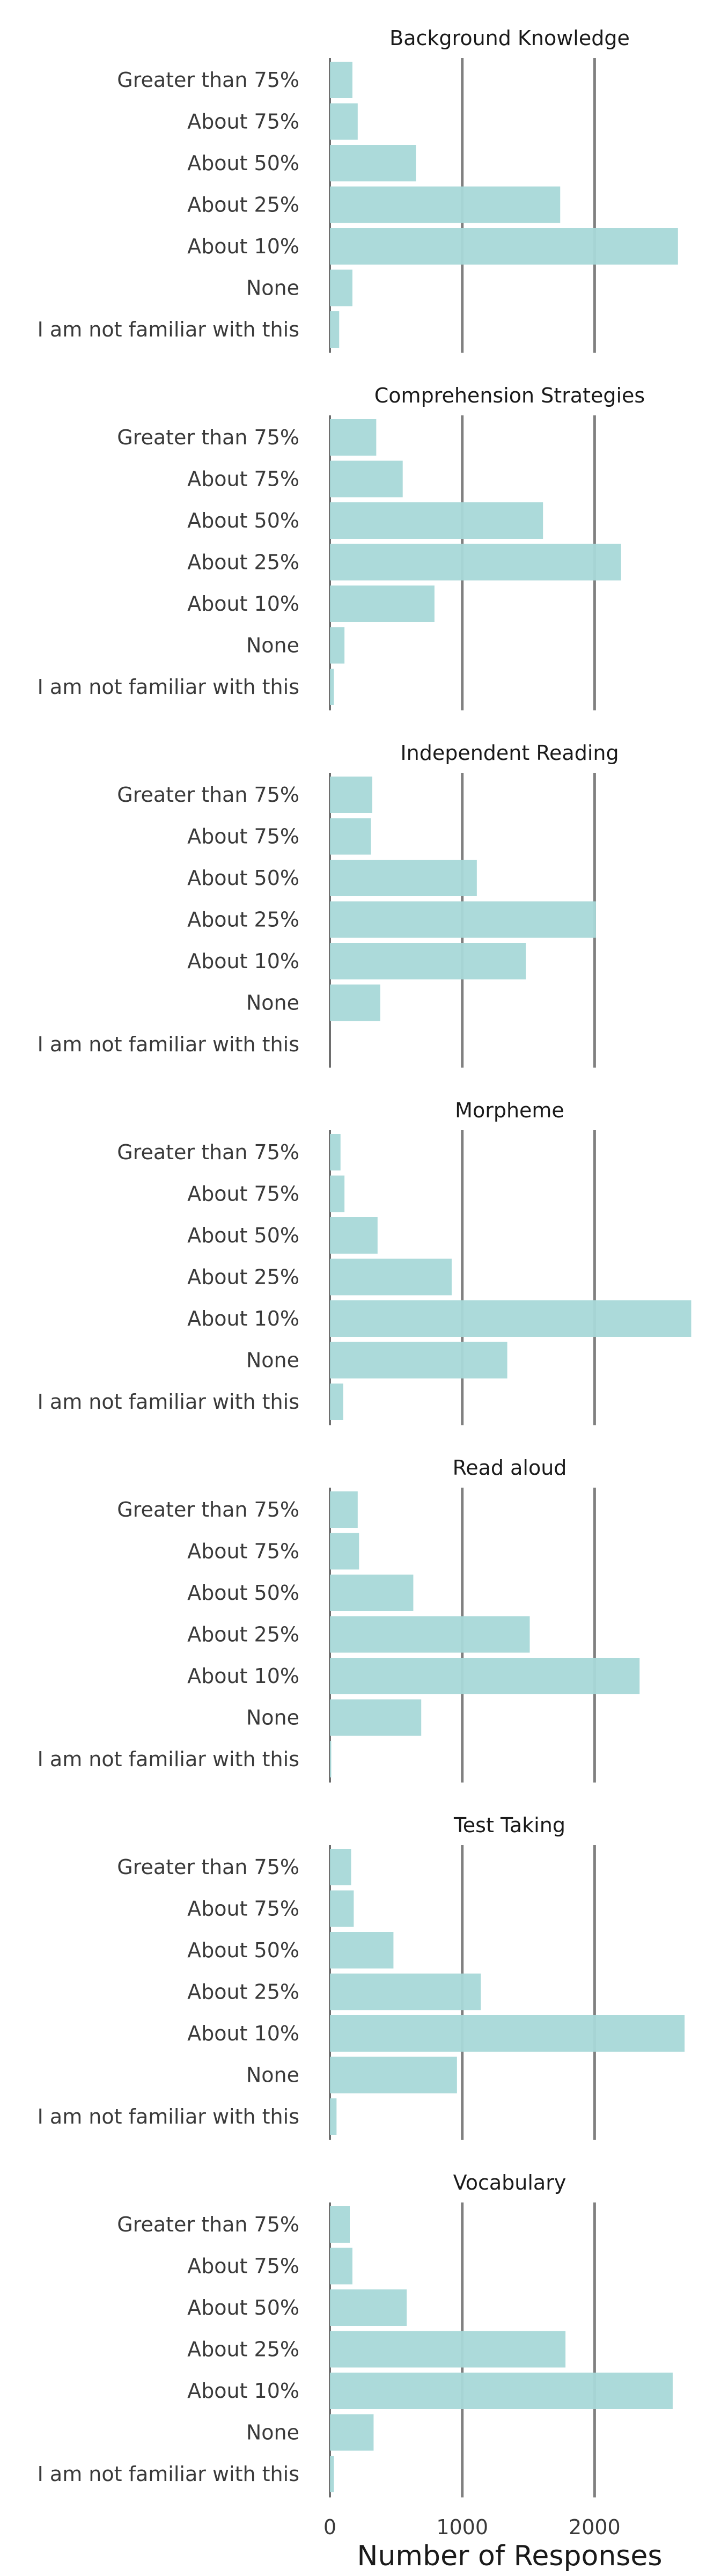  What do you see at coordinates (330, 2527) in the screenshot?
I see `x-tick-label: 0` at bounding box center [330, 2527].